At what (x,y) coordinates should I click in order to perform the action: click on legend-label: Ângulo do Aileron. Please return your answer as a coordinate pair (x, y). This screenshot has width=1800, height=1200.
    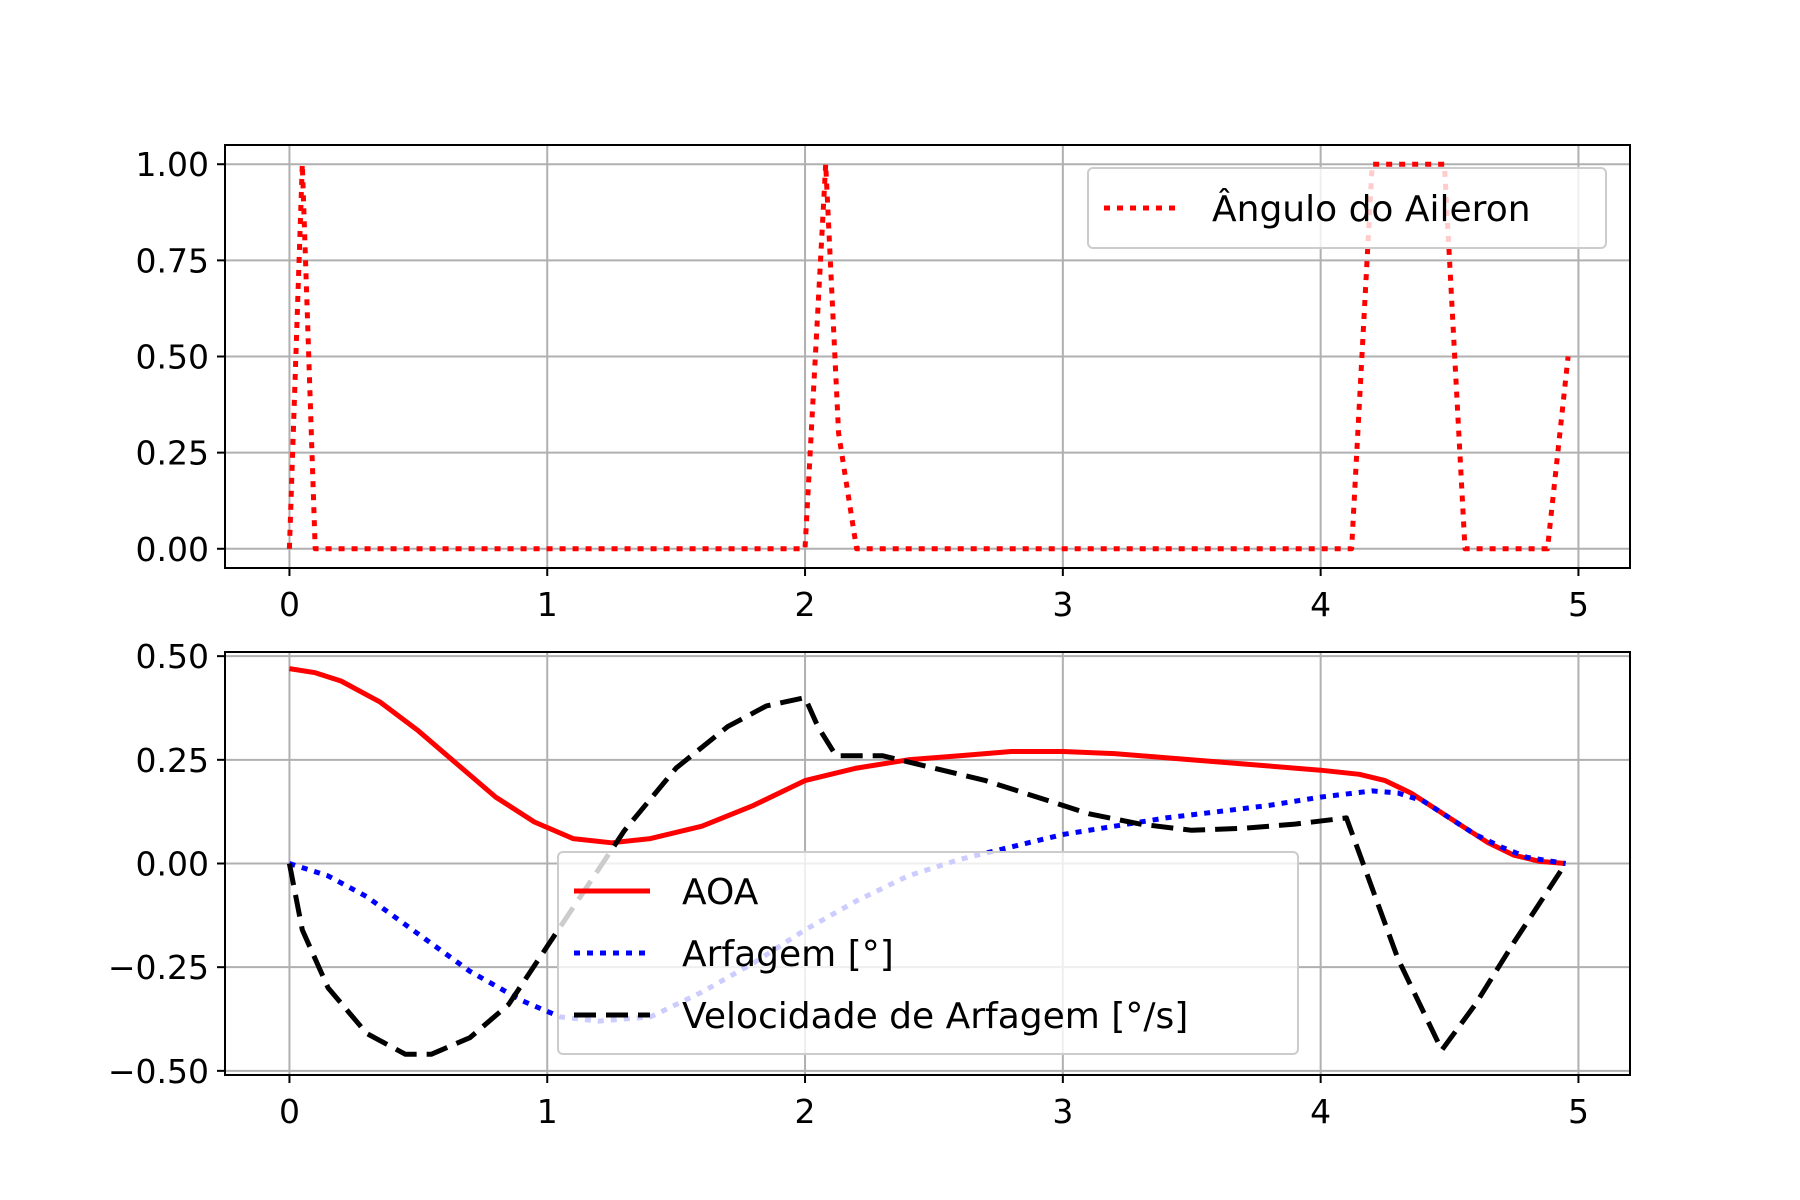
    Looking at the image, I should click on (1371, 209).